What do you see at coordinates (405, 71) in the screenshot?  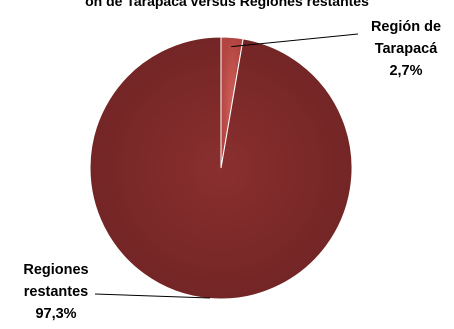 I see `data-label-line: 2,7%` at bounding box center [405, 71].